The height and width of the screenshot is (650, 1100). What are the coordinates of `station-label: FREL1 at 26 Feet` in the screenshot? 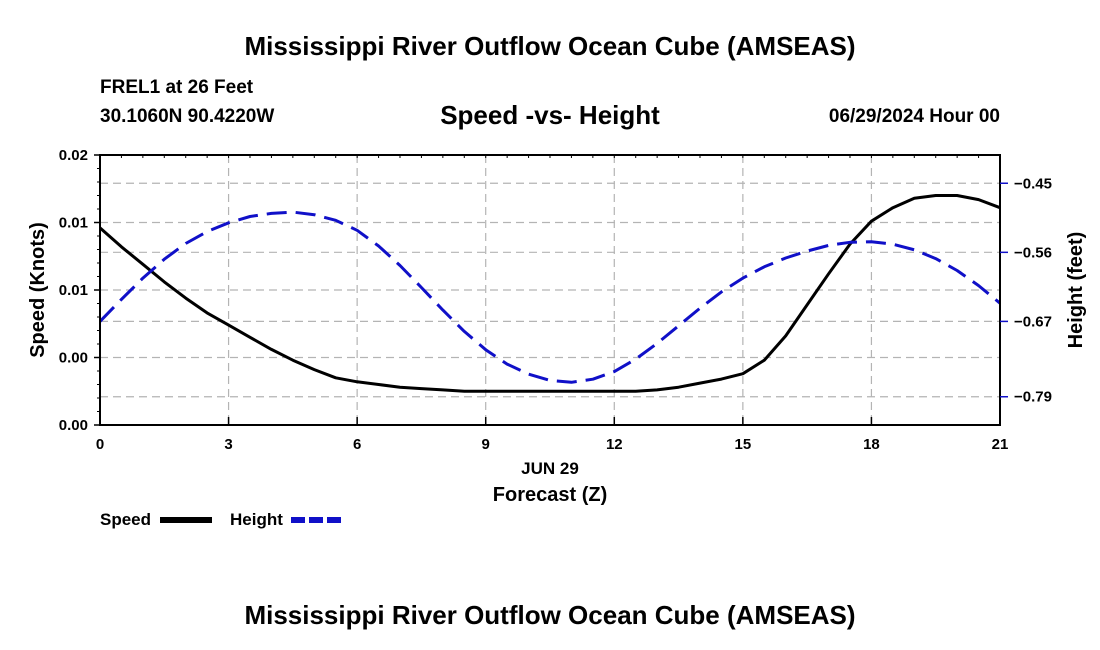 It's located at (177, 87).